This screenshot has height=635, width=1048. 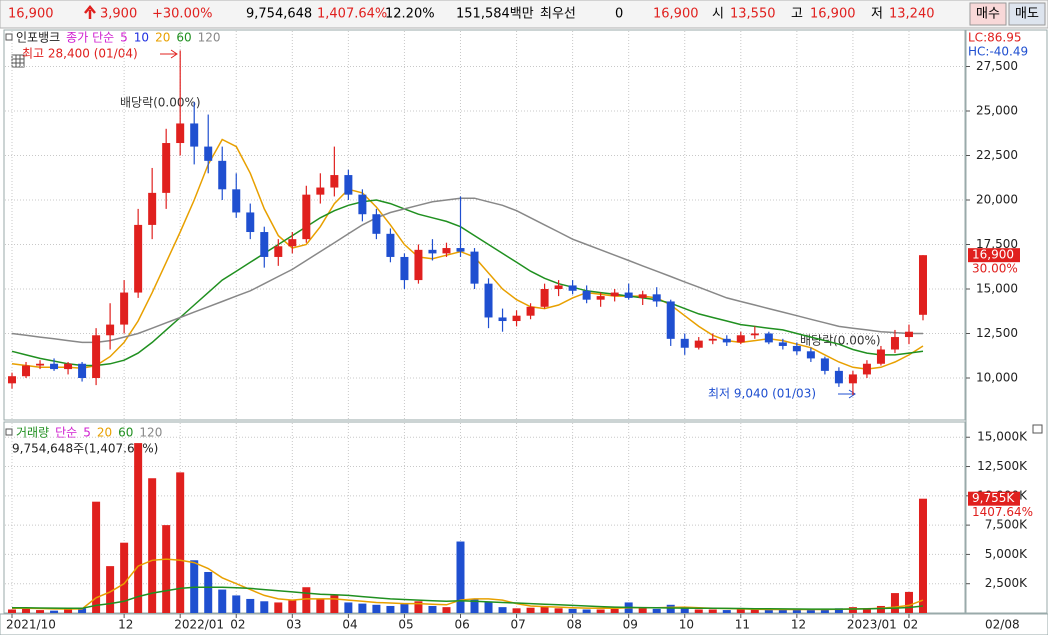 What do you see at coordinates (997, 288) in the screenshot?
I see `y-tick-label: 15,000` at bounding box center [997, 288].